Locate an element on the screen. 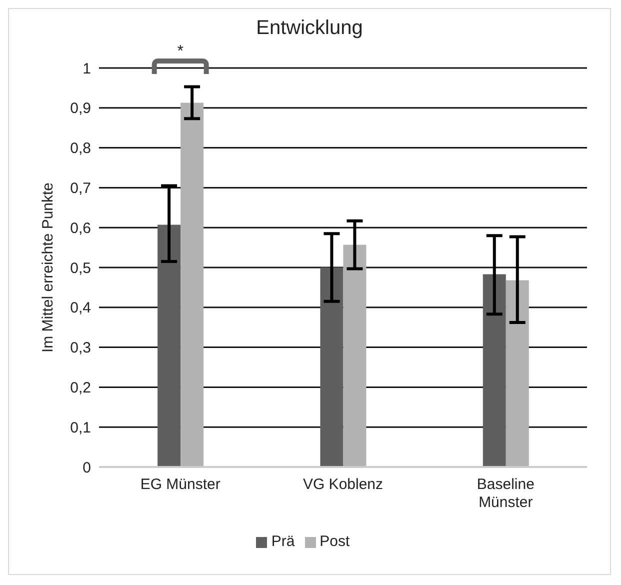  legend-label: Post is located at coordinates (335, 541).